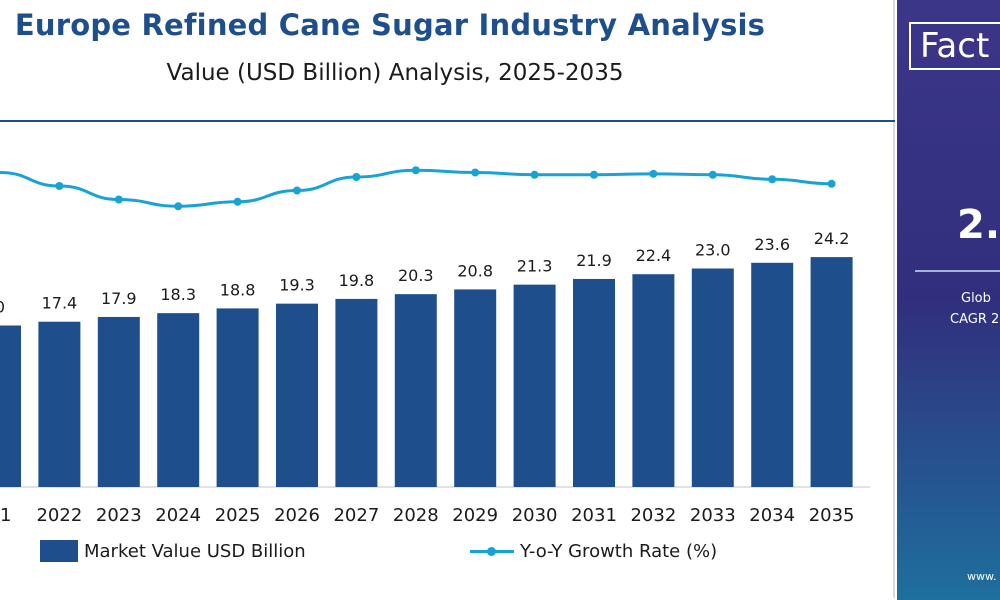  What do you see at coordinates (948, 300) in the screenshot?
I see `side-panel: Fact 2. Glob CAGR 2 www.` at bounding box center [948, 300].